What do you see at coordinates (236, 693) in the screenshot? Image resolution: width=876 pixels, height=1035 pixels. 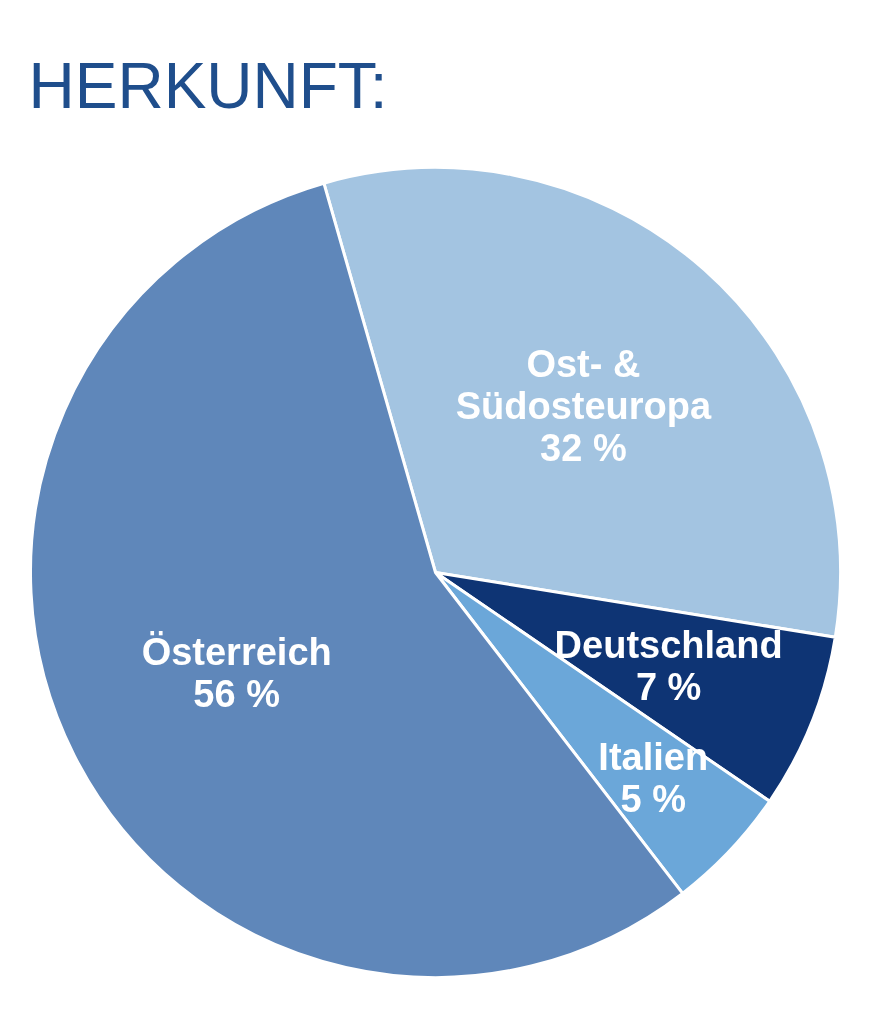 I see `data-label: 56 %` at bounding box center [236, 693].